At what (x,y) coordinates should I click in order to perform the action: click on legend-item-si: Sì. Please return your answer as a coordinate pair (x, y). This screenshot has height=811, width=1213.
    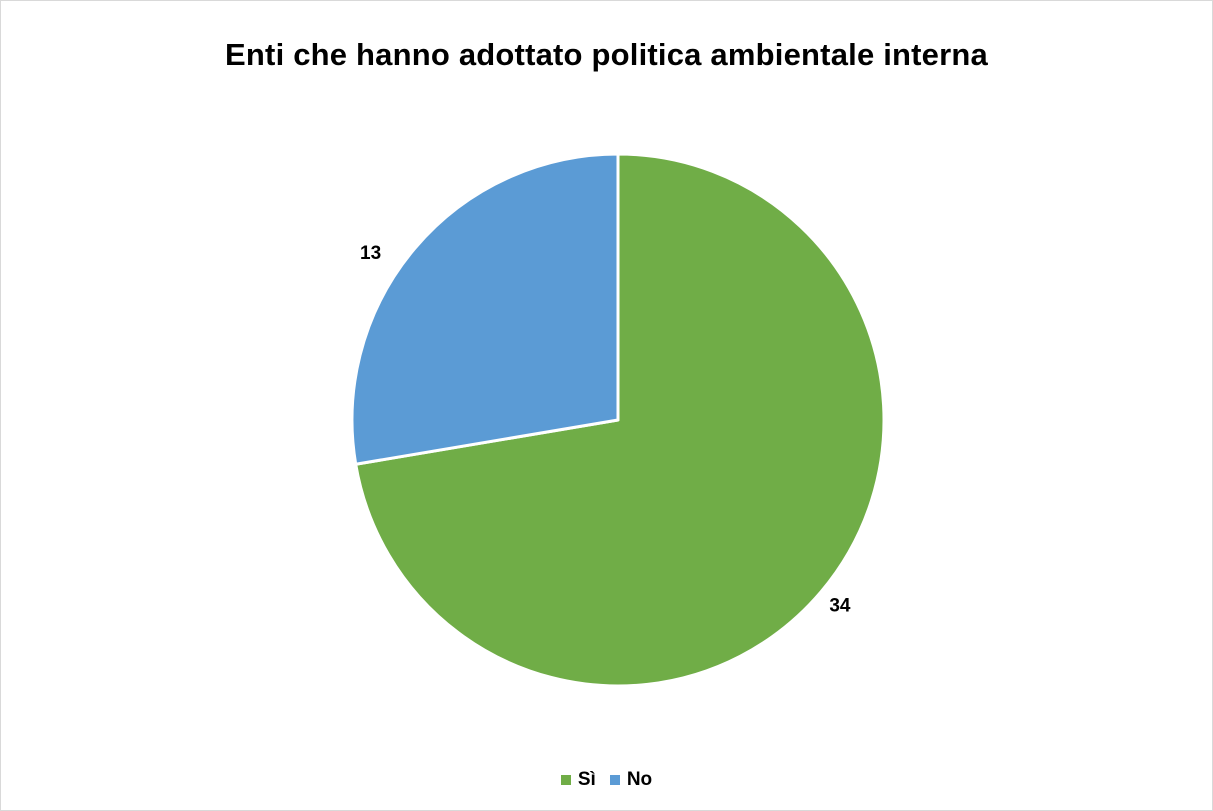
    Looking at the image, I should click on (578, 780).